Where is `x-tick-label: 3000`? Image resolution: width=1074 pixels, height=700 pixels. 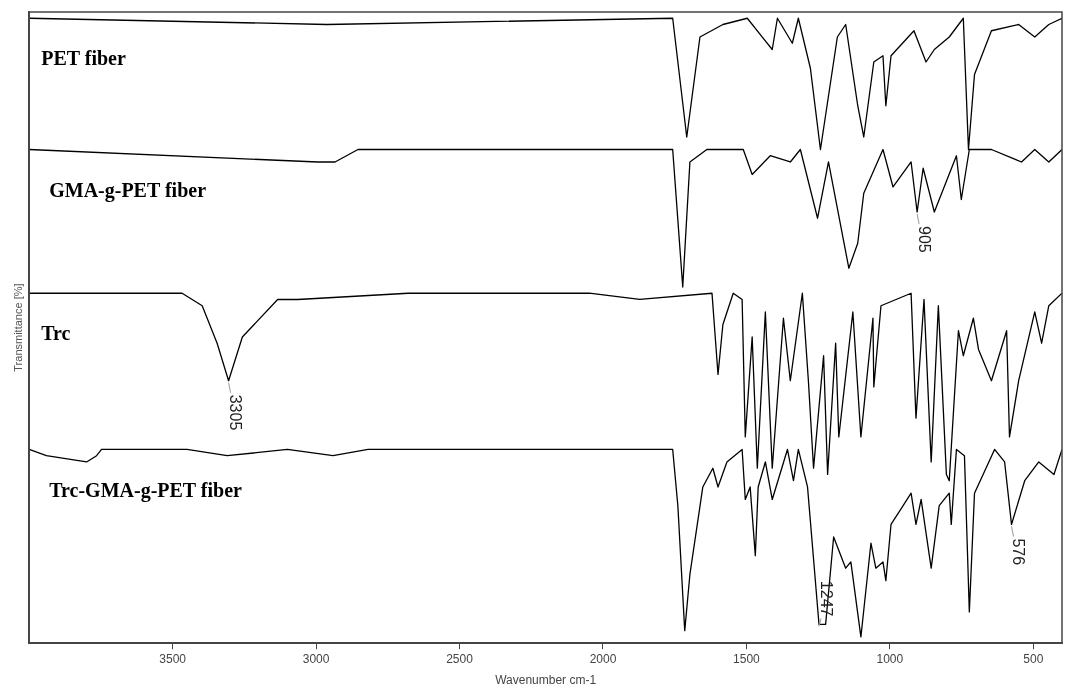 x-tick-label: 3000 is located at coordinates (316, 658).